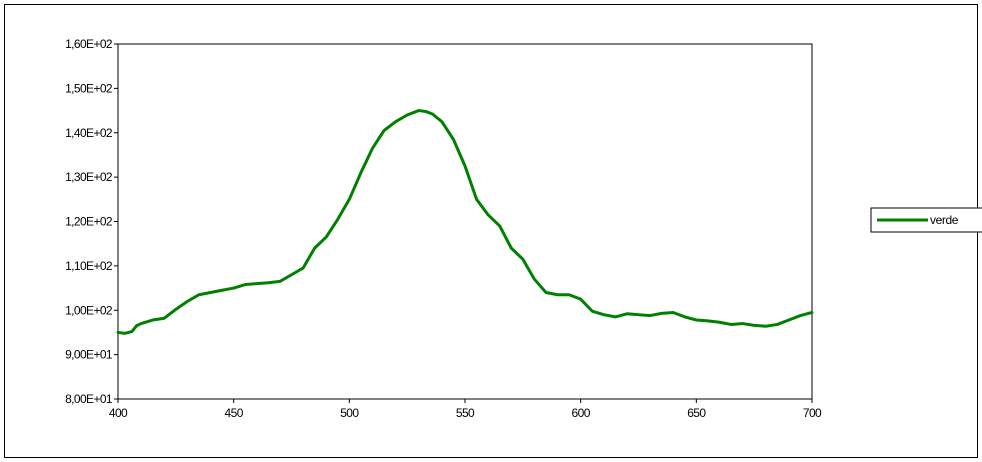 This screenshot has height=462, width=982. What do you see at coordinates (89, 222) in the screenshot?
I see `y-tick-label: 1,20E+02` at bounding box center [89, 222].